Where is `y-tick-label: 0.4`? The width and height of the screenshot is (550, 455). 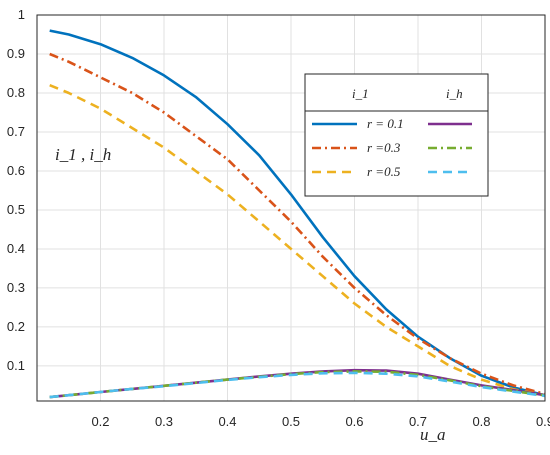 y-tick-label: 0.4 is located at coordinates (16, 248).